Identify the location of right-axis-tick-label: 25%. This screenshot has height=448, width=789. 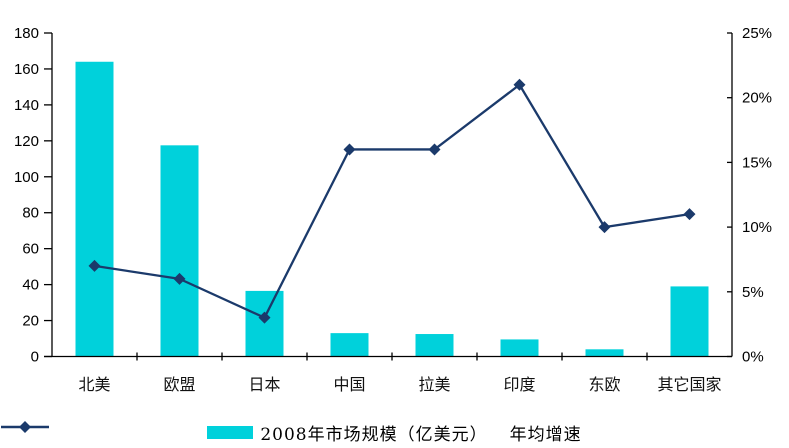
(757, 33).